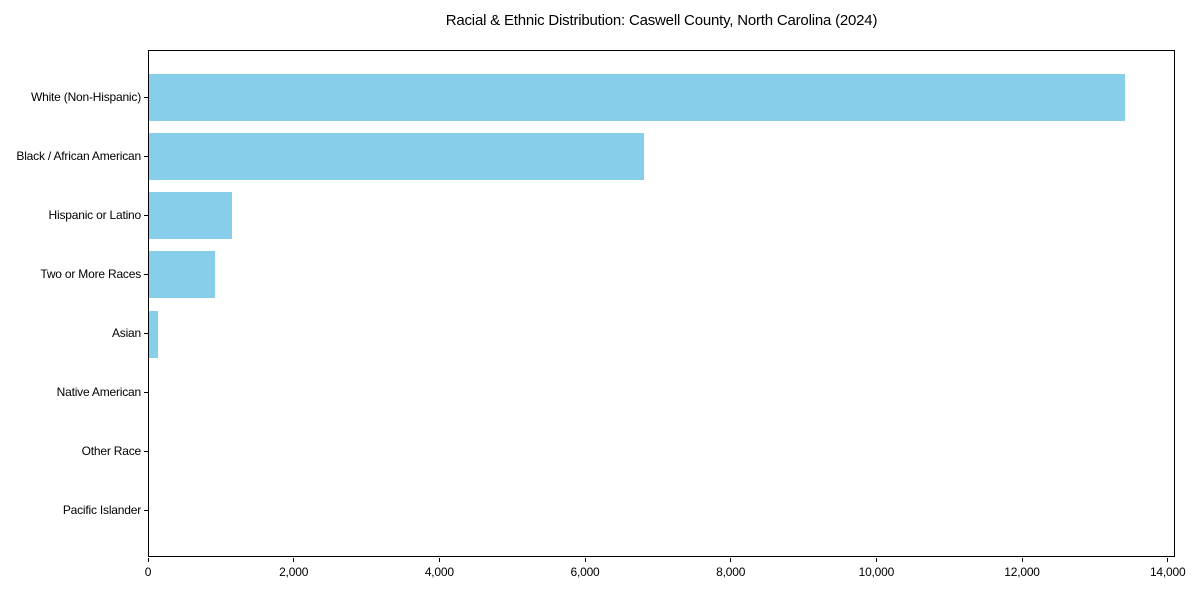 The height and width of the screenshot is (600, 1200). I want to click on y-tick-label: Other Race, so click(111, 451).